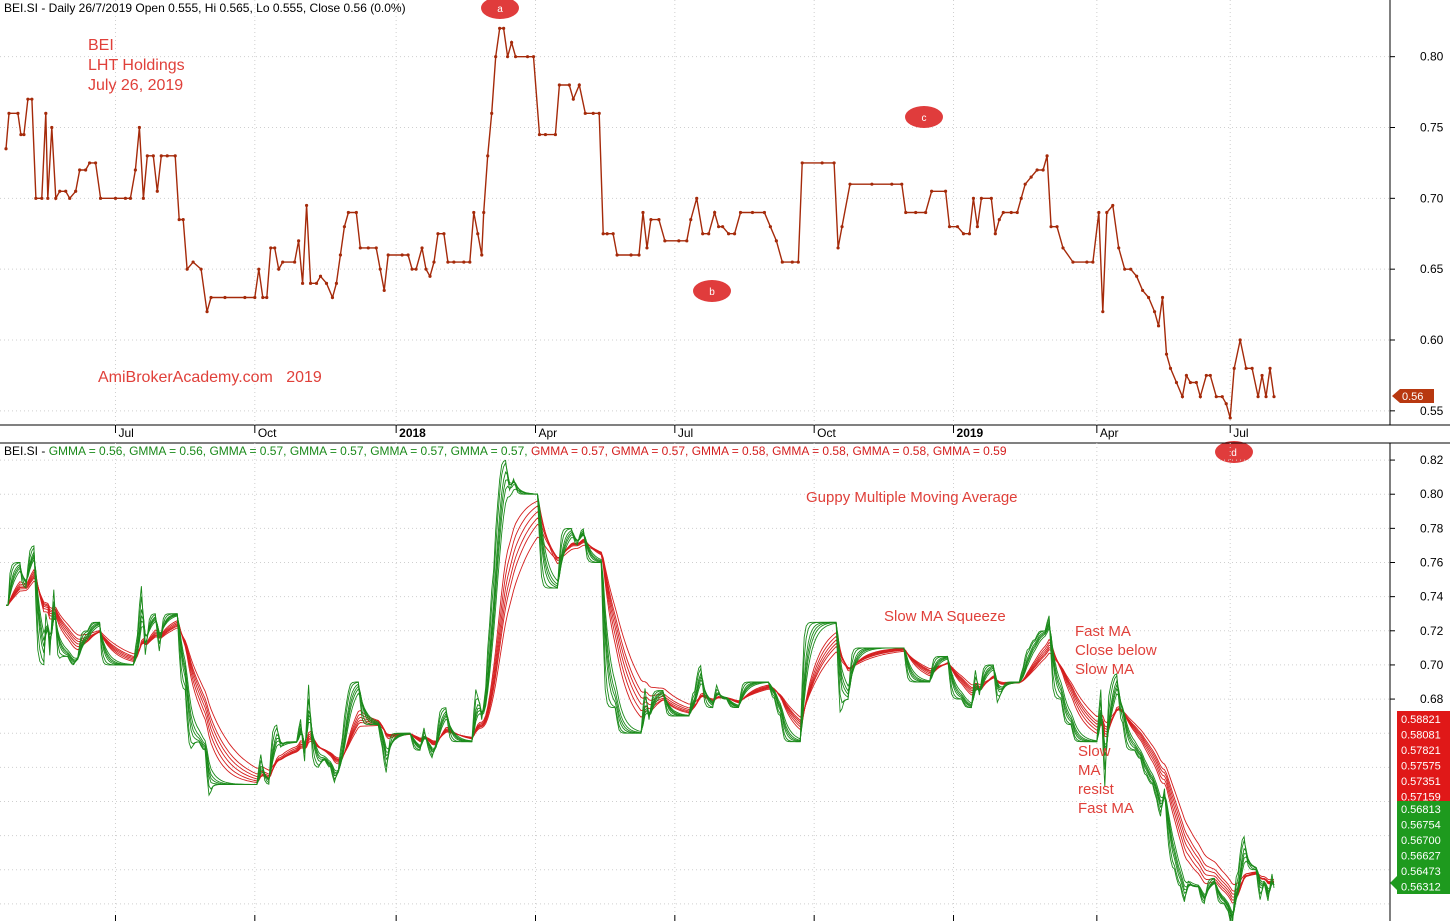 The width and height of the screenshot is (1450, 921). Describe the element at coordinates (945, 616) in the screenshot. I see `annotation-squeeze: Slow MA Squeeze` at that location.